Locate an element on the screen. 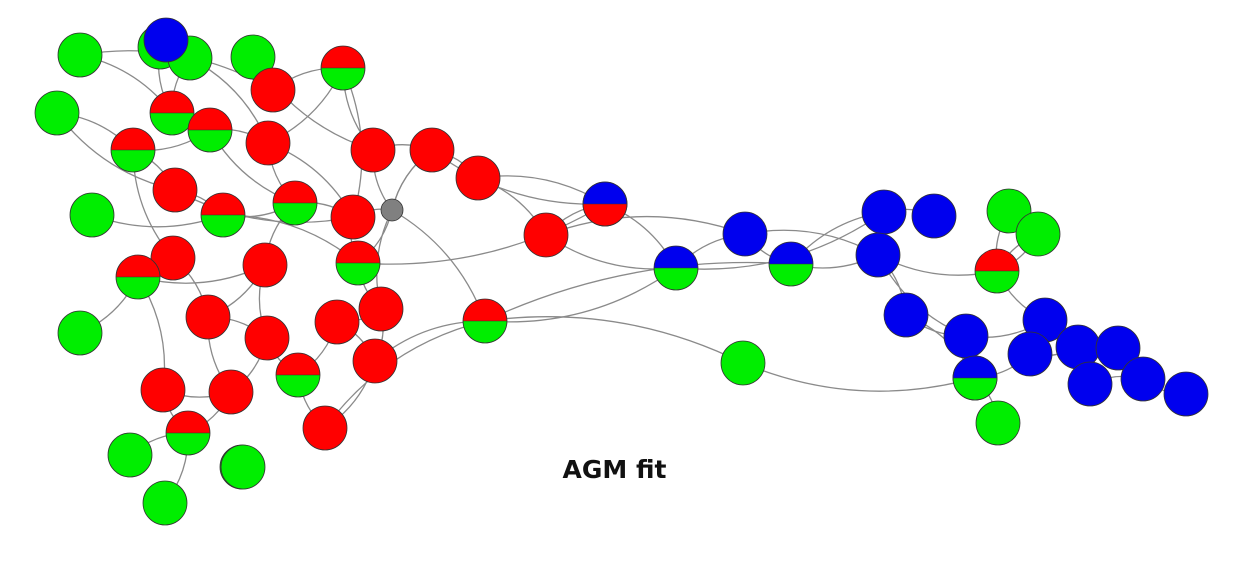 This screenshot has width=1239, height=561. graph-node-gray is located at coordinates (392, 210).